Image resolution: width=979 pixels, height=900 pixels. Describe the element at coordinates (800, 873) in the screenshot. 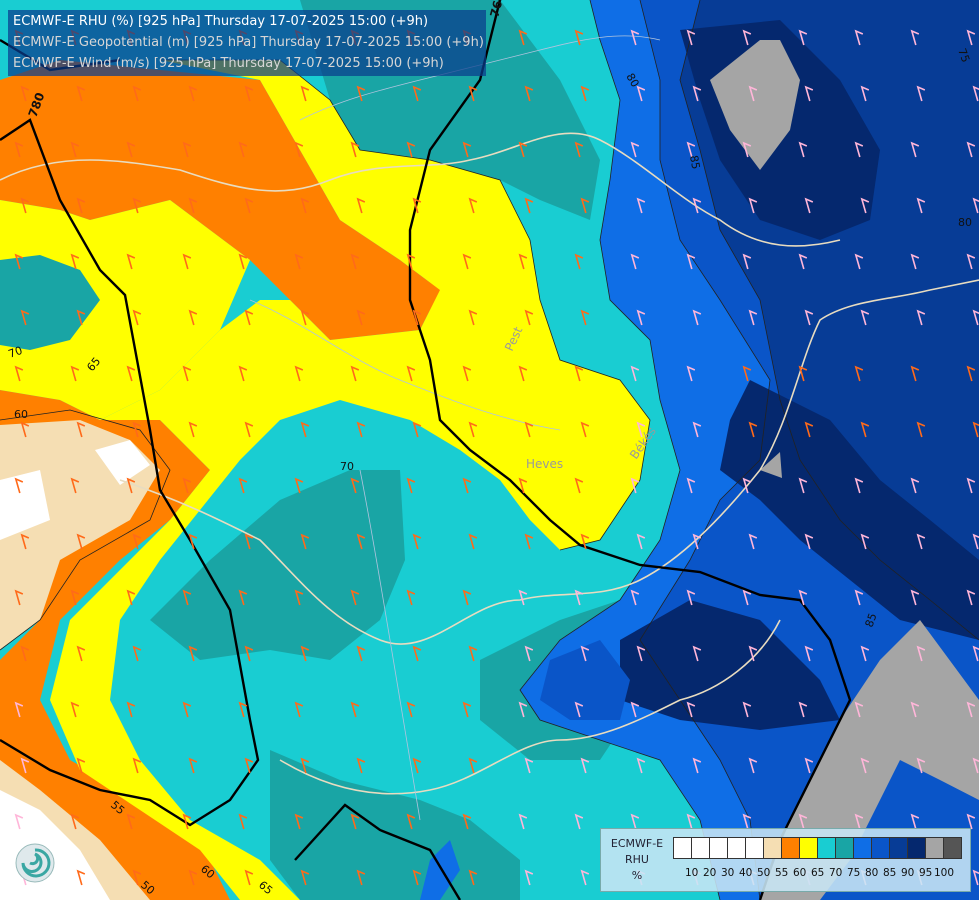

I see `legend-tick-label: 60` at that location.